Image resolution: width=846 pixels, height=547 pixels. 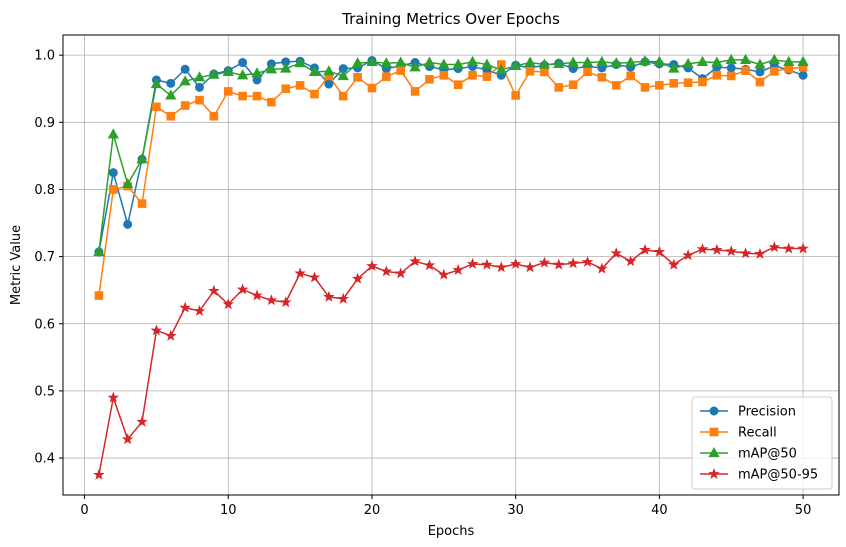 I want to click on legend-label-precision: Precision, so click(x=767, y=412).